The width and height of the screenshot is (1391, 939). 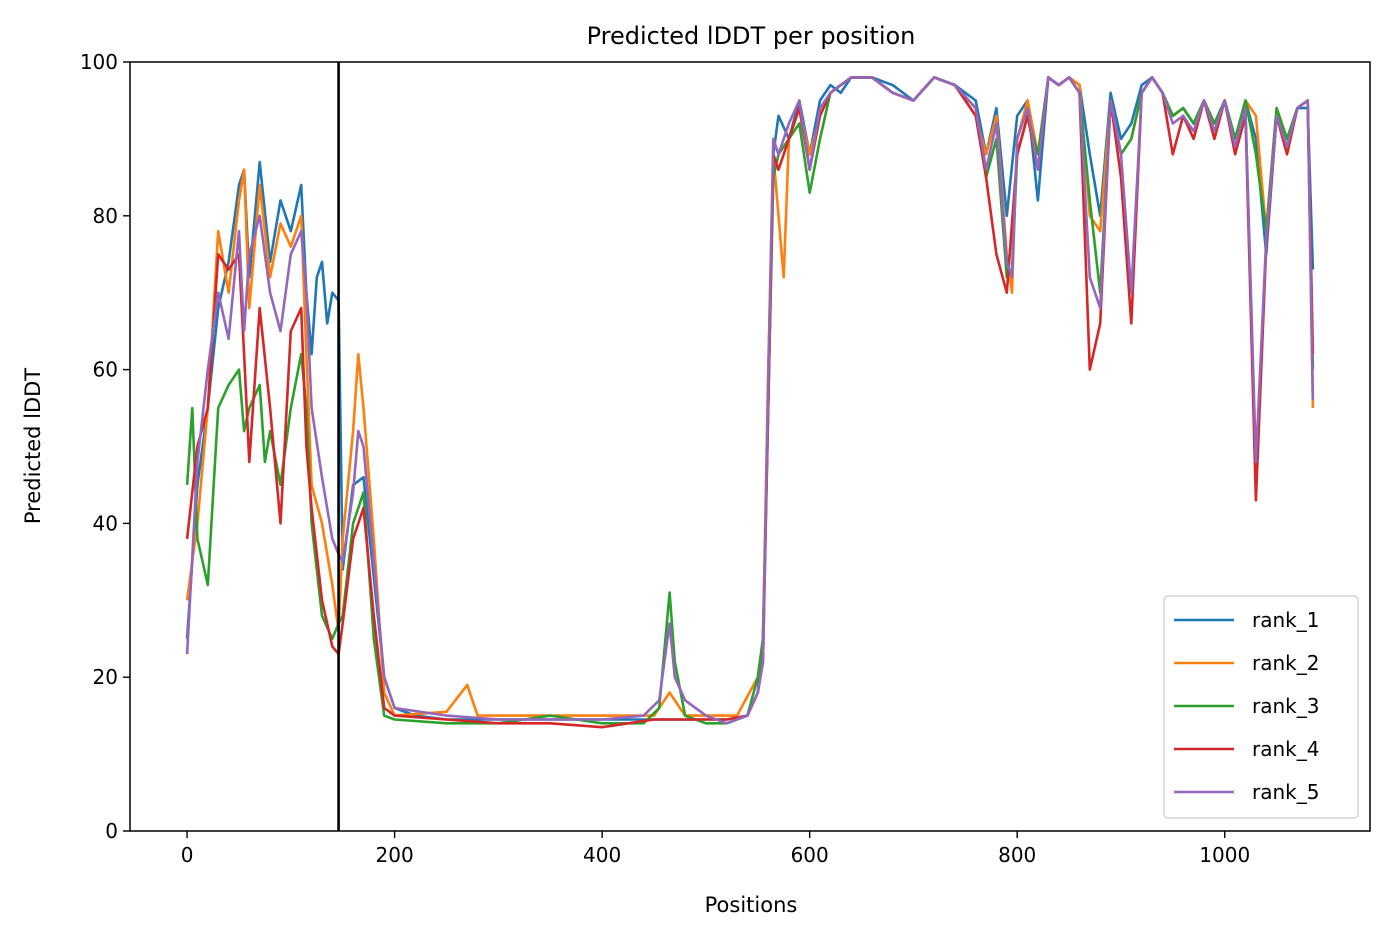 I want to click on x-axis: 0 200 400 600 800 1000, so click(x=715, y=849).